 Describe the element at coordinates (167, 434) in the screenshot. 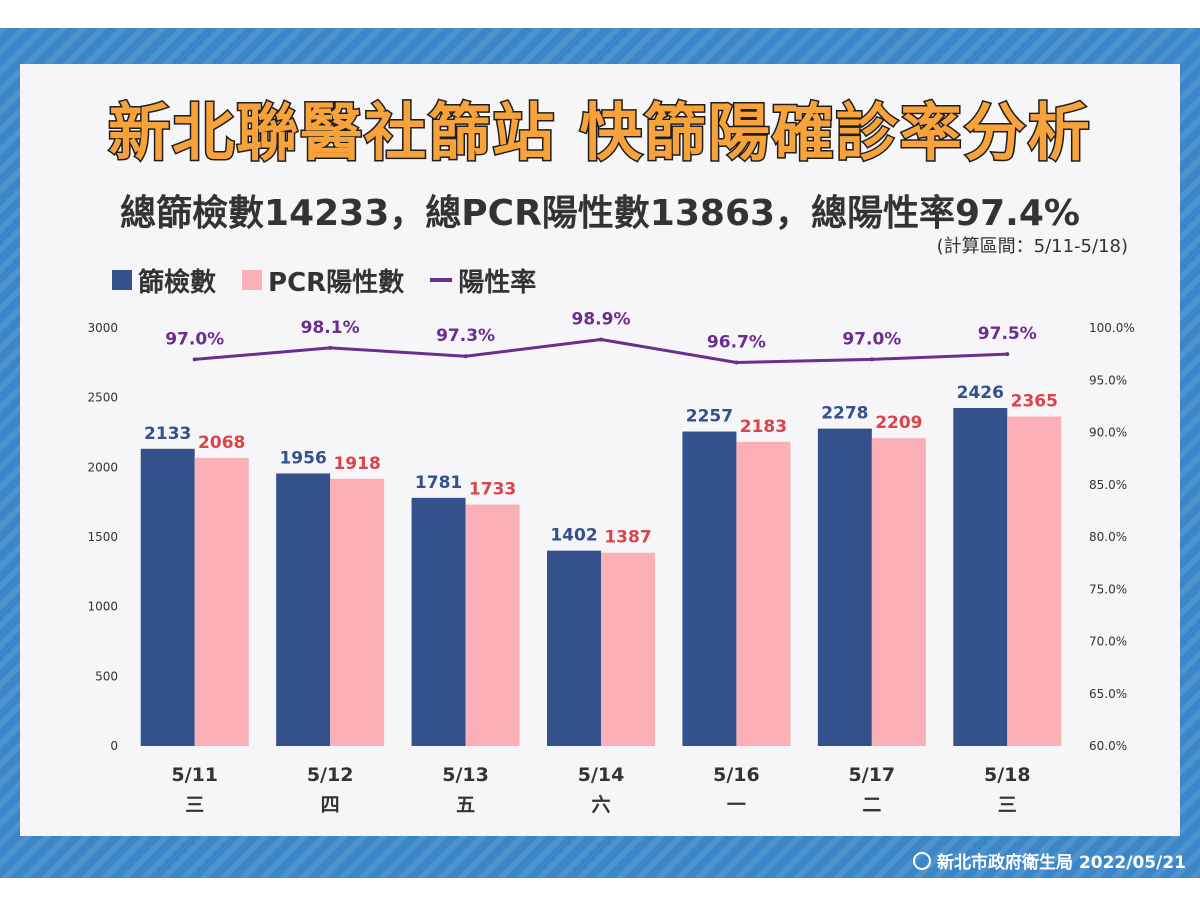

I see `data-label-screened: 2133` at that location.